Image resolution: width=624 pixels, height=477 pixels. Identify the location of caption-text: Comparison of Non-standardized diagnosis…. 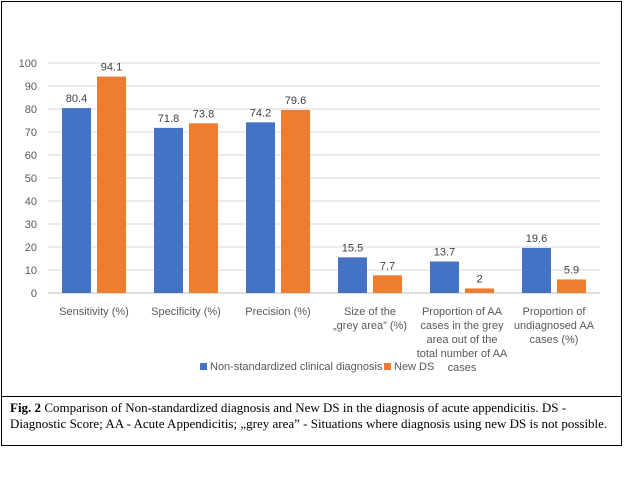
(309, 415).